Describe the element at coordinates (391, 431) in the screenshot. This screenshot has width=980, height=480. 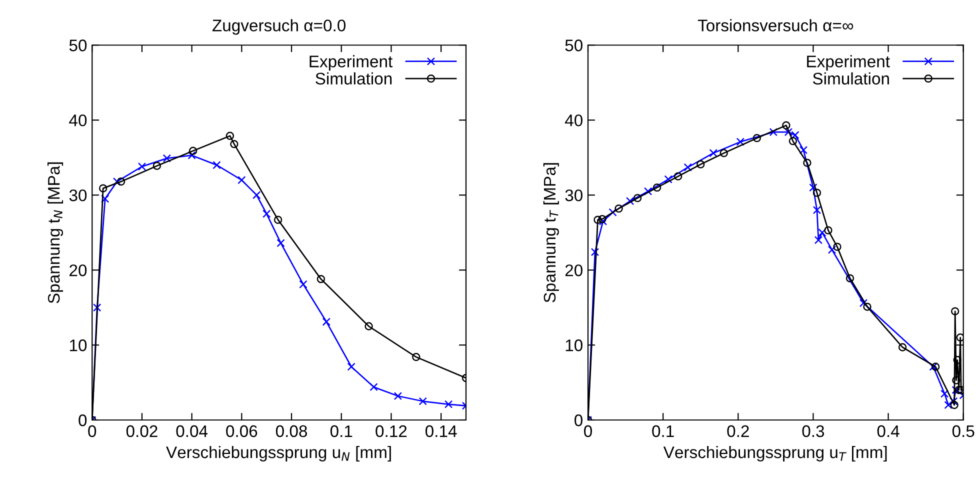
I see `x-tick-label: 0.12` at that location.